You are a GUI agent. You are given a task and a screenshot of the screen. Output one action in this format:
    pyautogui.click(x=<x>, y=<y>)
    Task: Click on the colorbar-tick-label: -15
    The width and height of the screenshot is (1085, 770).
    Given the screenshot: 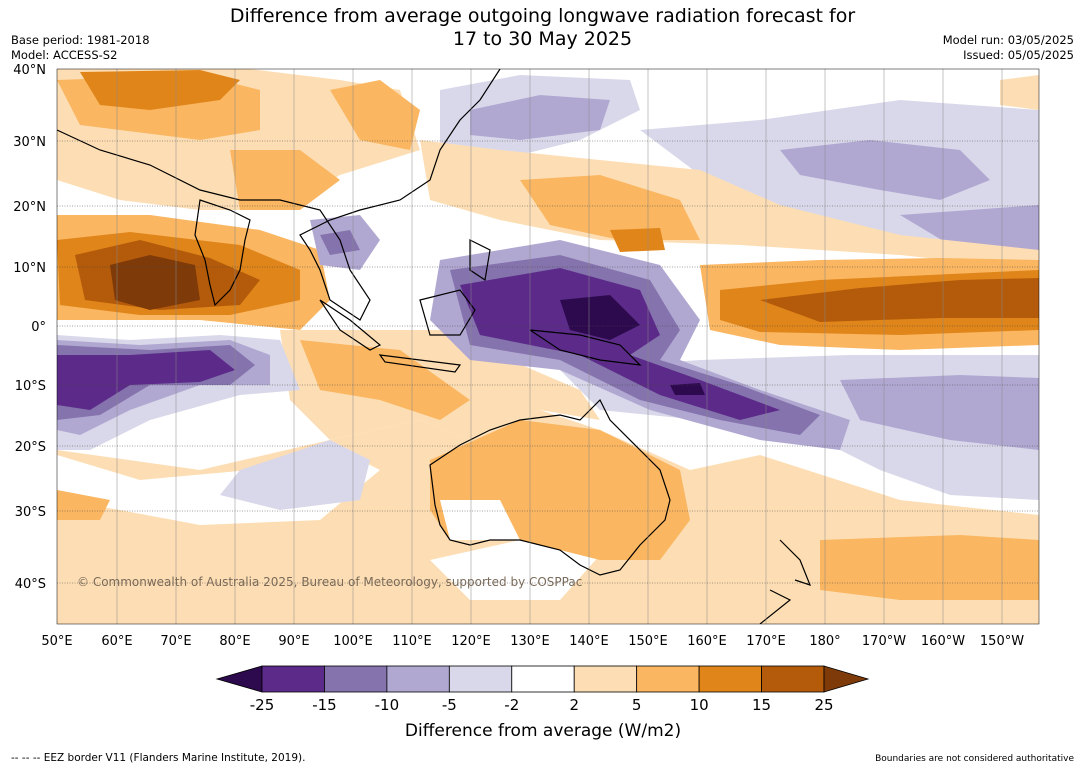 What is the action you would take?
    pyautogui.click(x=324, y=705)
    